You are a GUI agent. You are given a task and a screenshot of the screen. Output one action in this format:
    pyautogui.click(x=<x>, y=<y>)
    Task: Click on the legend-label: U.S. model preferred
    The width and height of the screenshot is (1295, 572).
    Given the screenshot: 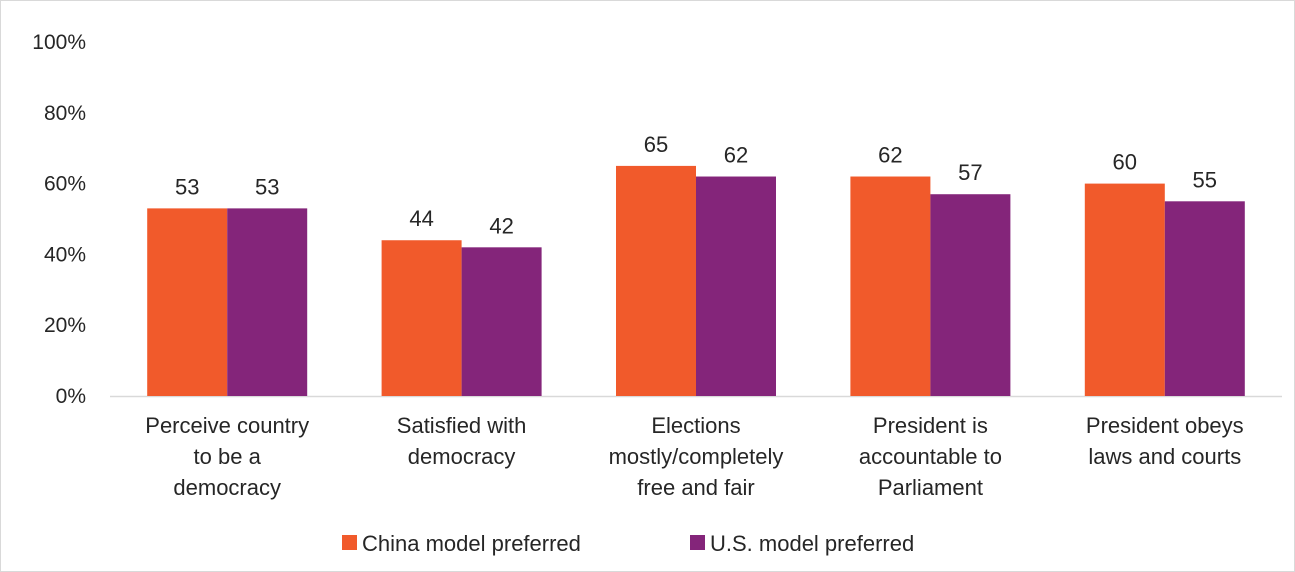 What is the action you would take?
    pyautogui.click(x=812, y=543)
    